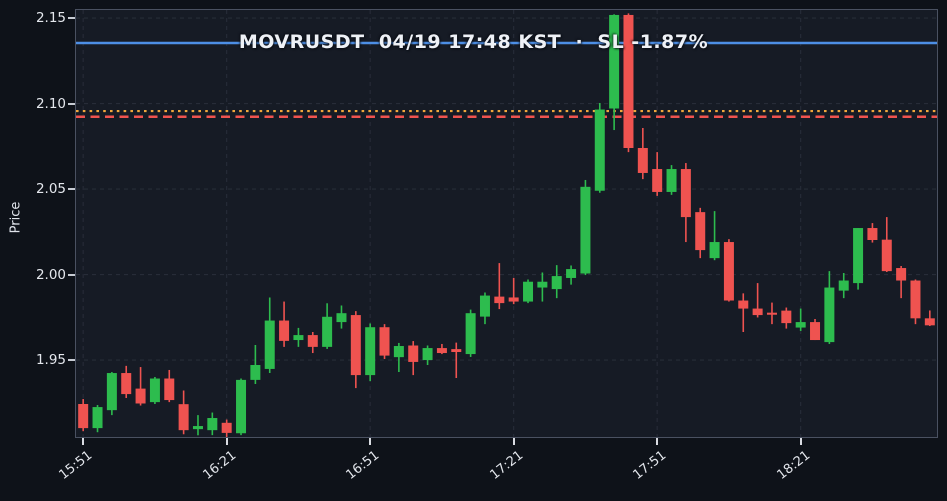 The image size is (947, 501). I want to click on time-tick-label: 16:21, so click(219, 465).